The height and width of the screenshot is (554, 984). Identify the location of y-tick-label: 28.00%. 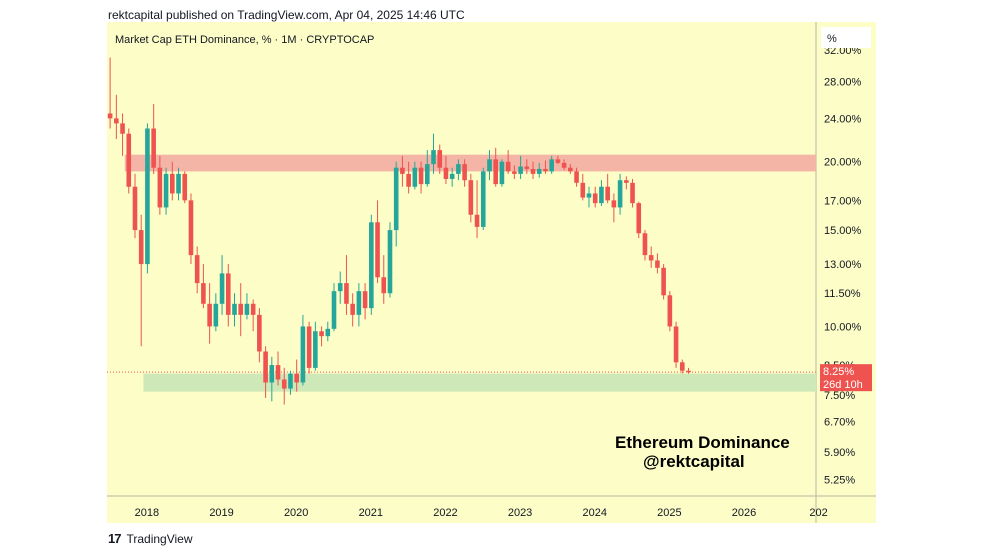
(843, 83).